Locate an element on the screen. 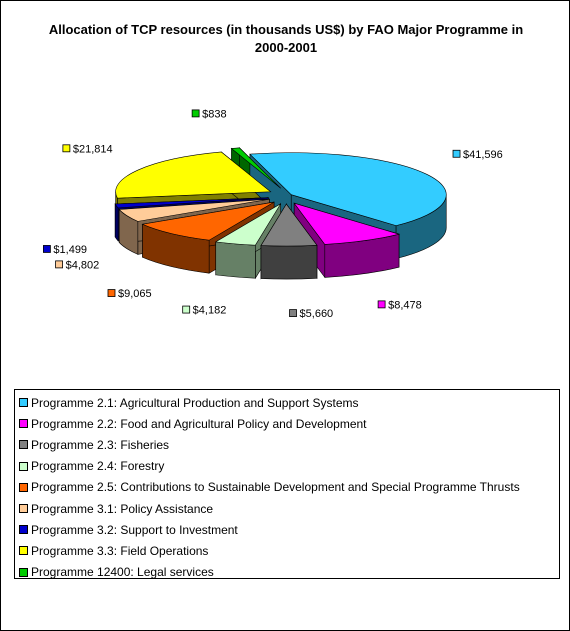 The width and height of the screenshot is (570, 631). data-label-text: $1,499 is located at coordinates (70, 250).